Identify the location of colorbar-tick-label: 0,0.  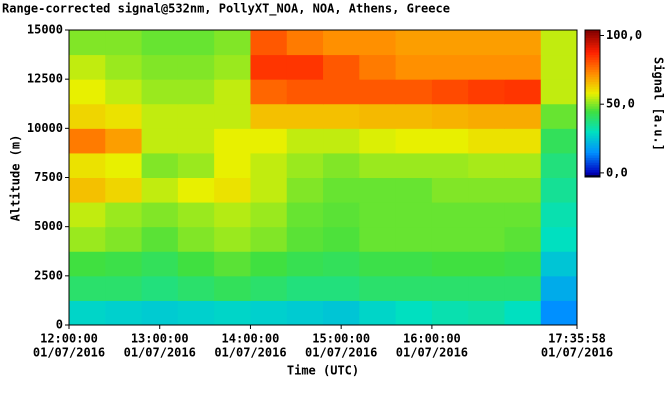
(617, 172).